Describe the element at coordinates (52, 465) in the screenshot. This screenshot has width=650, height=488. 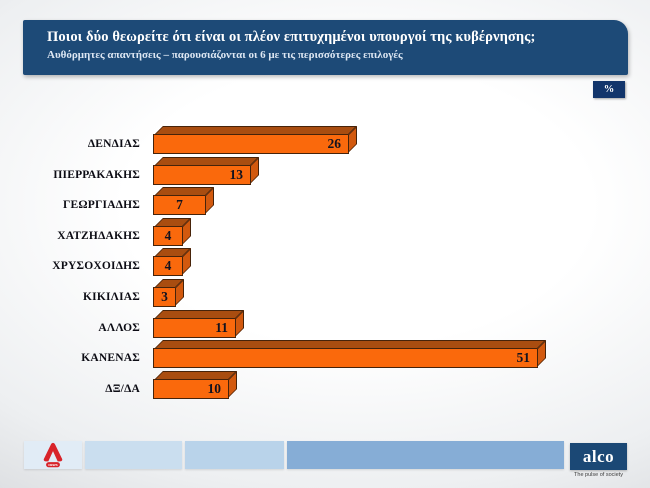
I see `svg-text: NEWS` at that location.